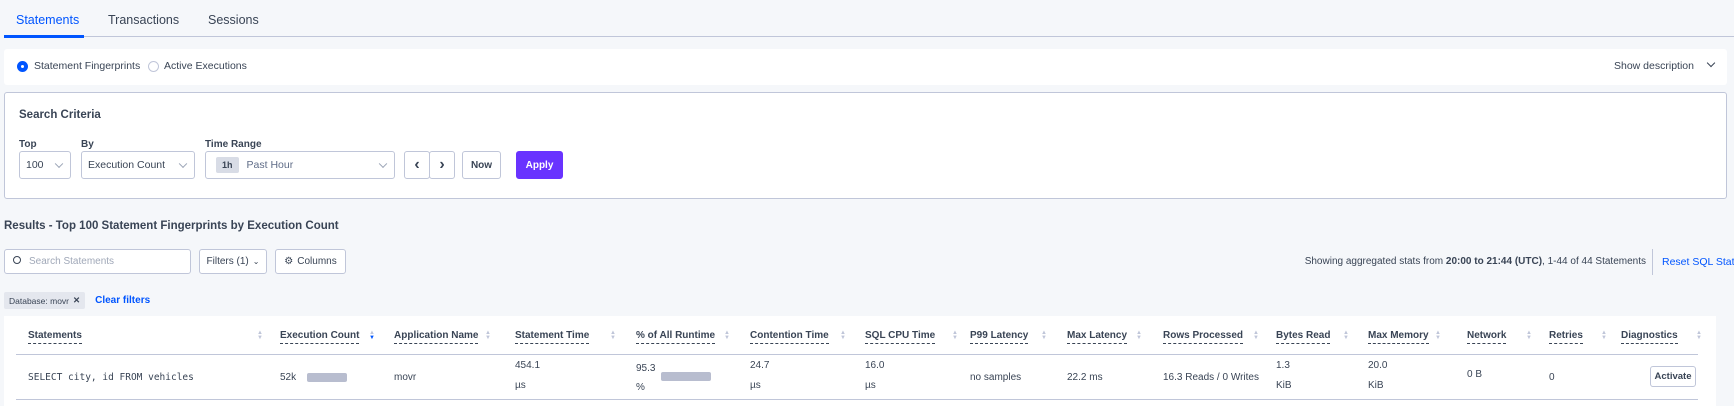 This screenshot has width=1734, height=406. What do you see at coordinates (48, 20) in the screenshot?
I see `tab-statements: Statements` at bounding box center [48, 20].